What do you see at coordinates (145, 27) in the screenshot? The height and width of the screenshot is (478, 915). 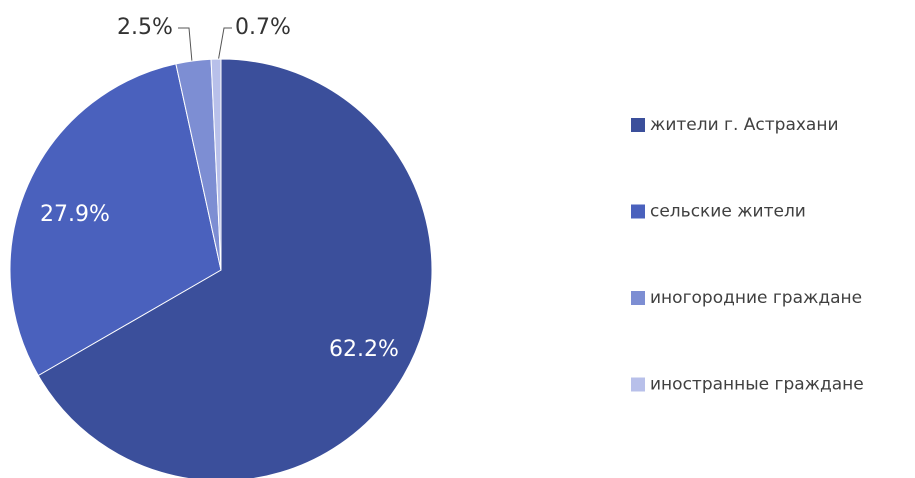 I see `data-label: 2.5%` at bounding box center [145, 27].